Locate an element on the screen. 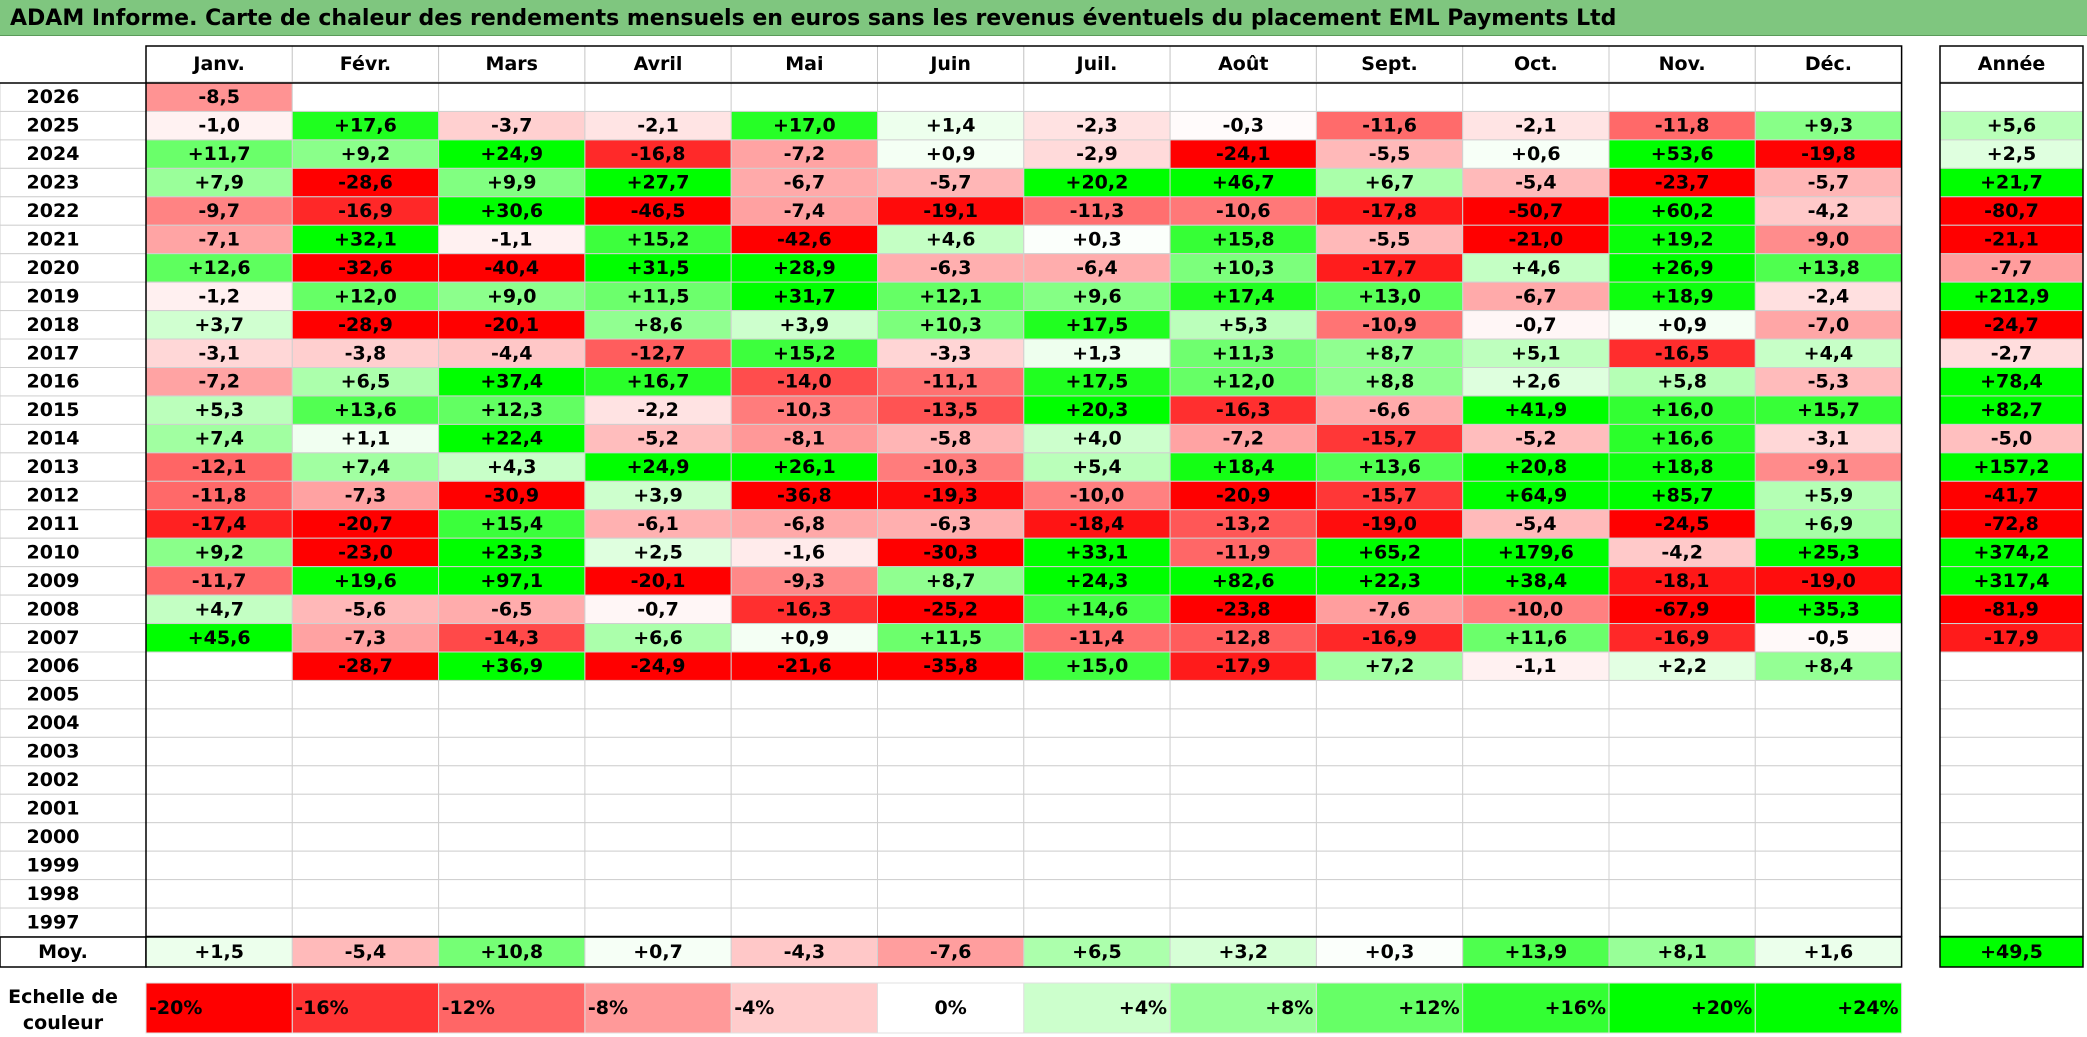  heatmap-cell-value: +19,2 is located at coordinates (1682, 239).